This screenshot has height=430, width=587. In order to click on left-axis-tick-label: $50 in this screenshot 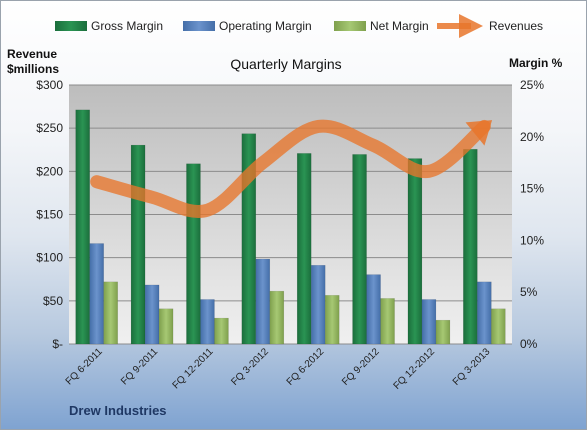, I will do `click(53, 301)`.